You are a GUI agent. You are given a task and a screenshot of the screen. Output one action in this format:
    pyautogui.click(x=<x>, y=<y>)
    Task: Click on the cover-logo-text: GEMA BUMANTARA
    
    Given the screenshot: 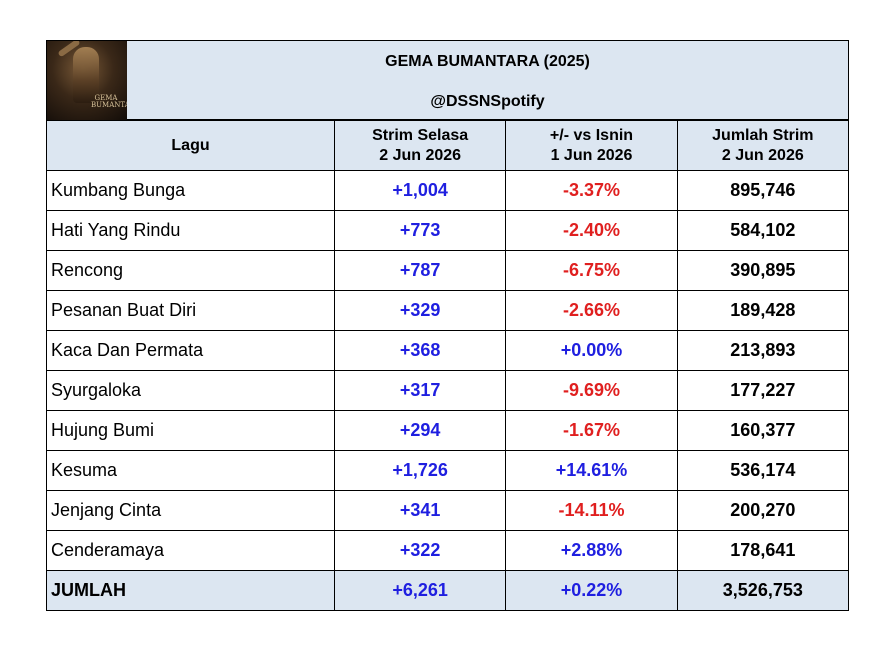 What is the action you would take?
    pyautogui.click(x=109, y=101)
    